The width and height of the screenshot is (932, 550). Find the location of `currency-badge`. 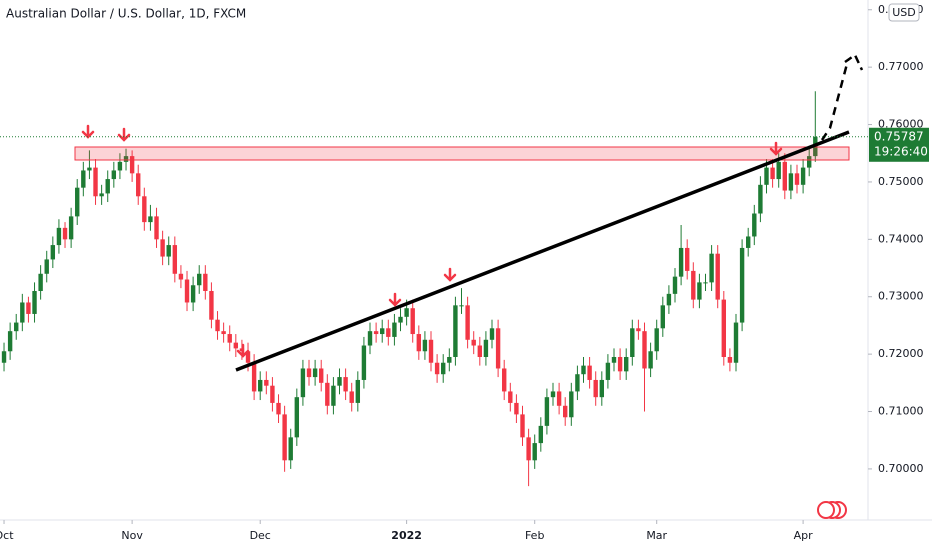

currency-badge is located at coordinates (904, 12).